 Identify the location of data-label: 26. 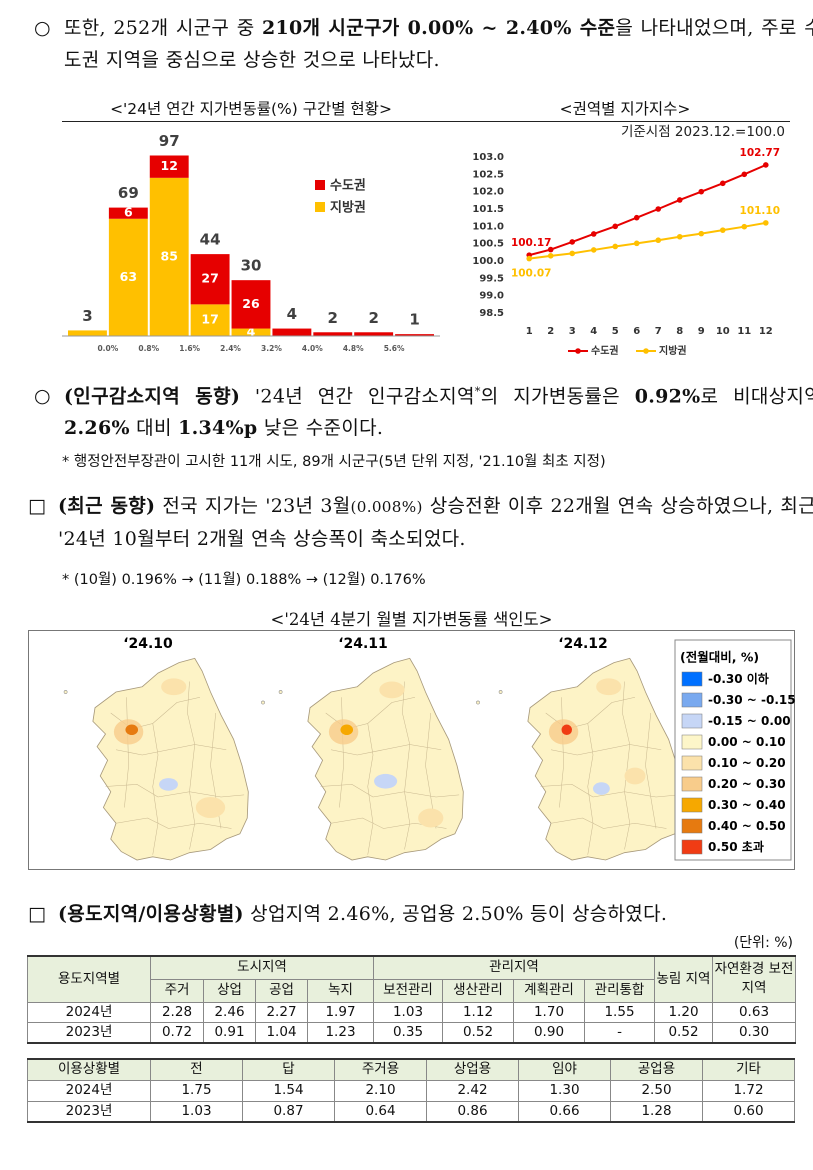
(251, 303).